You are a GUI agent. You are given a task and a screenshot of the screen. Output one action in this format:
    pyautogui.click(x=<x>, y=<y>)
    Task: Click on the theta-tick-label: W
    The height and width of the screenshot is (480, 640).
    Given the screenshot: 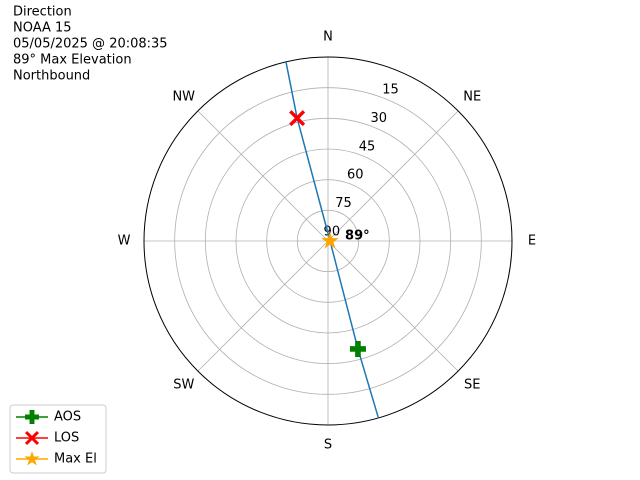 What is the action you would take?
    pyautogui.click(x=124, y=241)
    